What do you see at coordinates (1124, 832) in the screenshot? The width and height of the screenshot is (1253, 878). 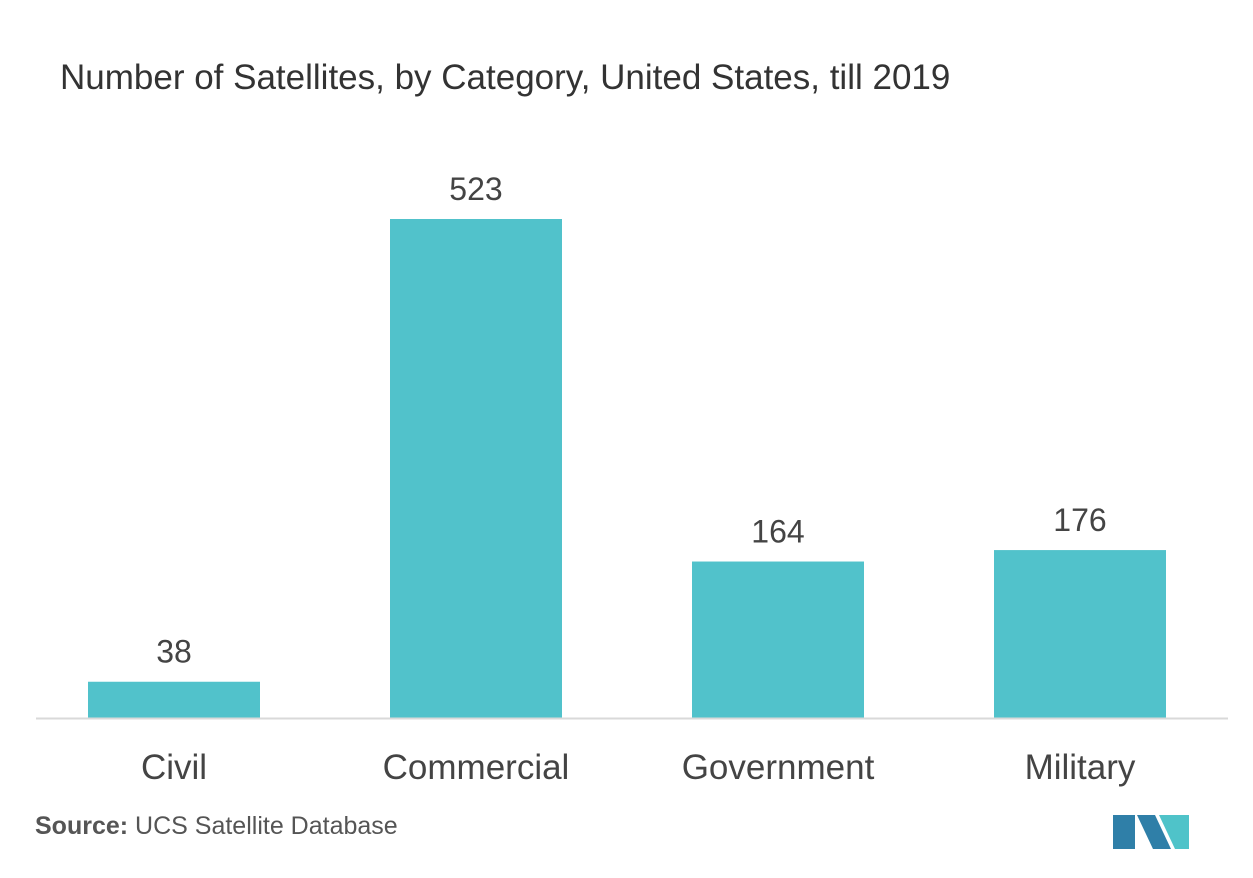 I see `logo-left-shape` at bounding box center [1124, 832].